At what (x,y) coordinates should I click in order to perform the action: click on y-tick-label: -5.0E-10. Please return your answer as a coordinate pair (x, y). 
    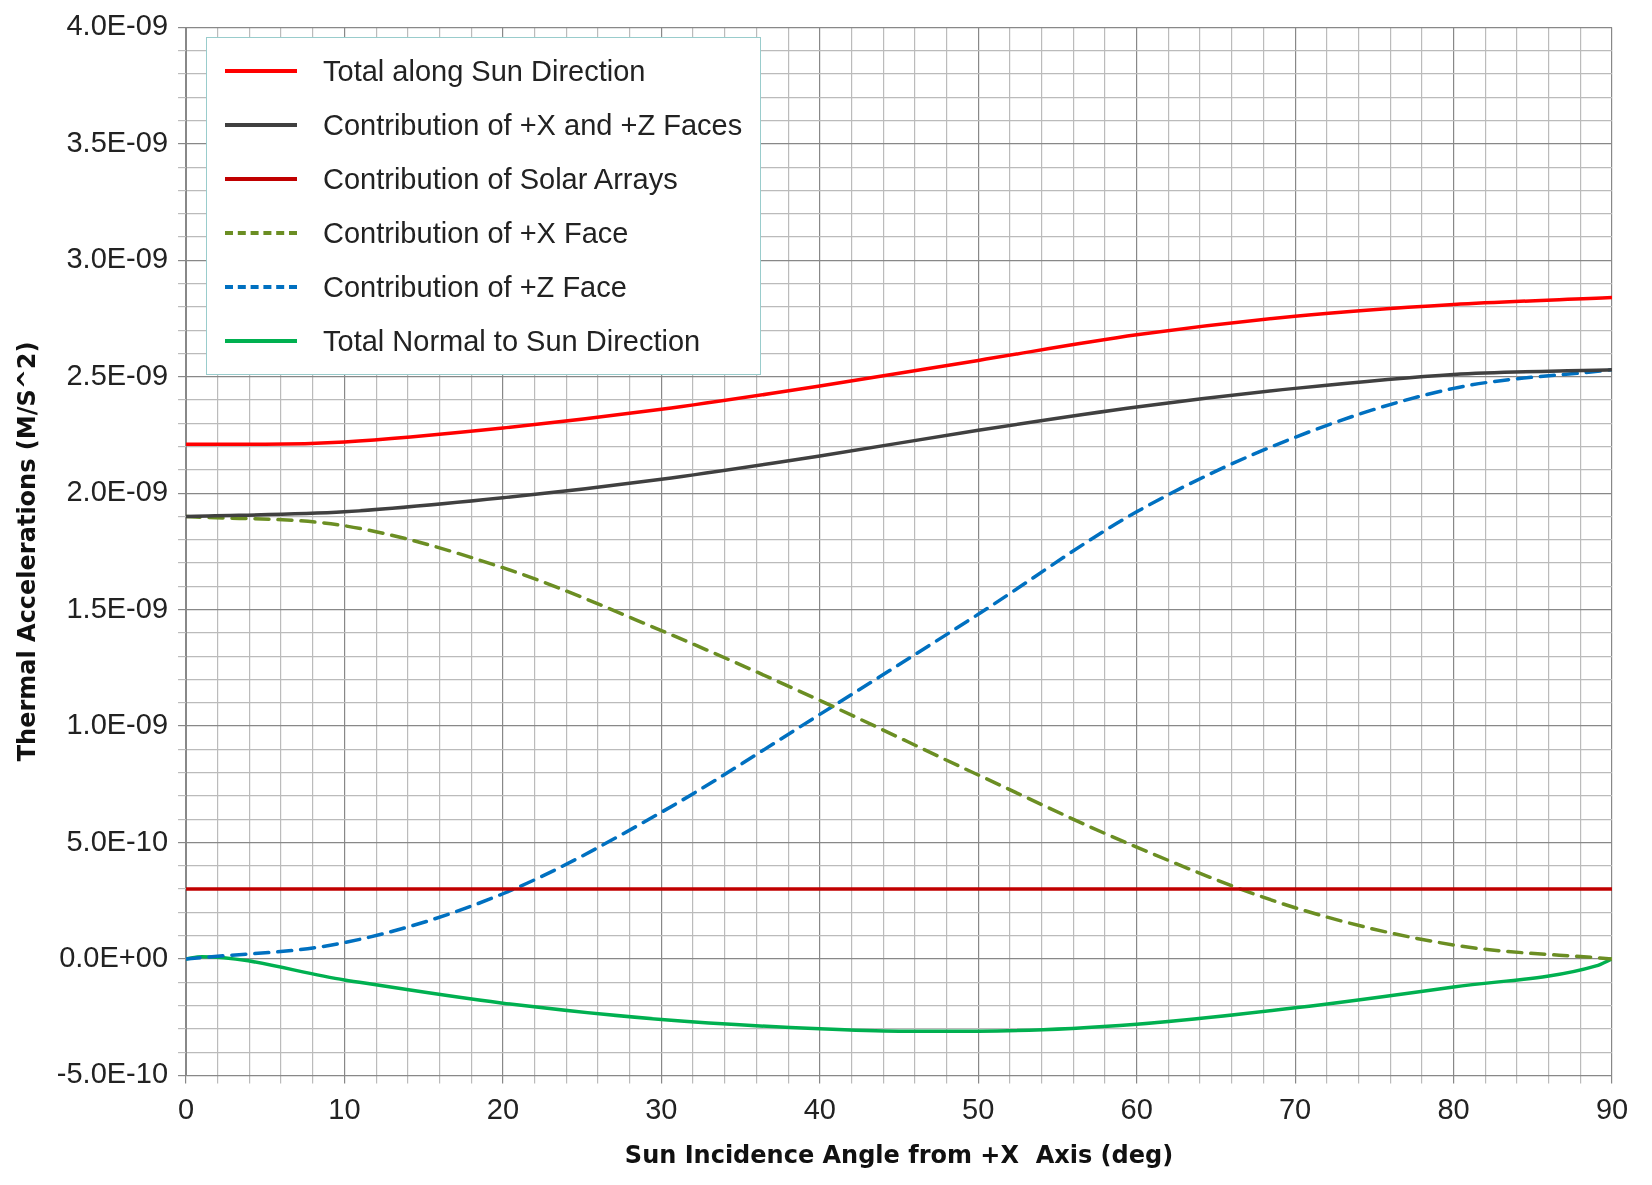
    Looking at the image, I should click on (112, 1073).